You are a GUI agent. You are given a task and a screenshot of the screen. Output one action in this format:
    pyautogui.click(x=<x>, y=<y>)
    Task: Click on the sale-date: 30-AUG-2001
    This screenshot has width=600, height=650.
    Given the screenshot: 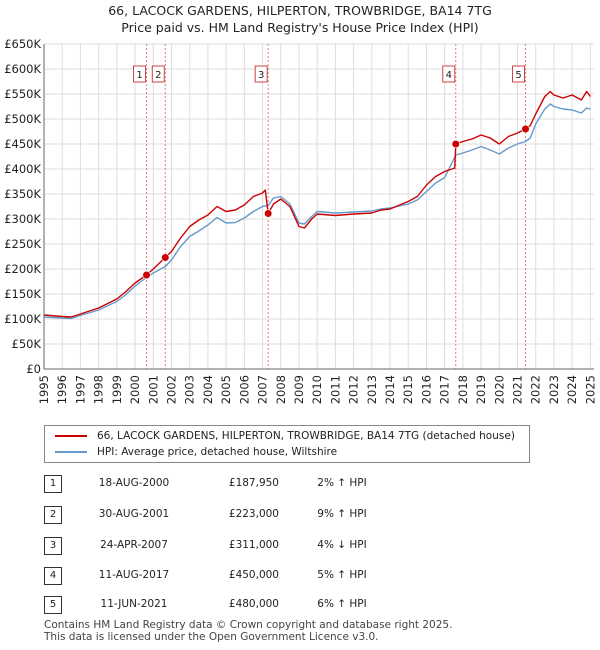 What is the action you would take?
    pyautogui.click(x=134, y=514)
    